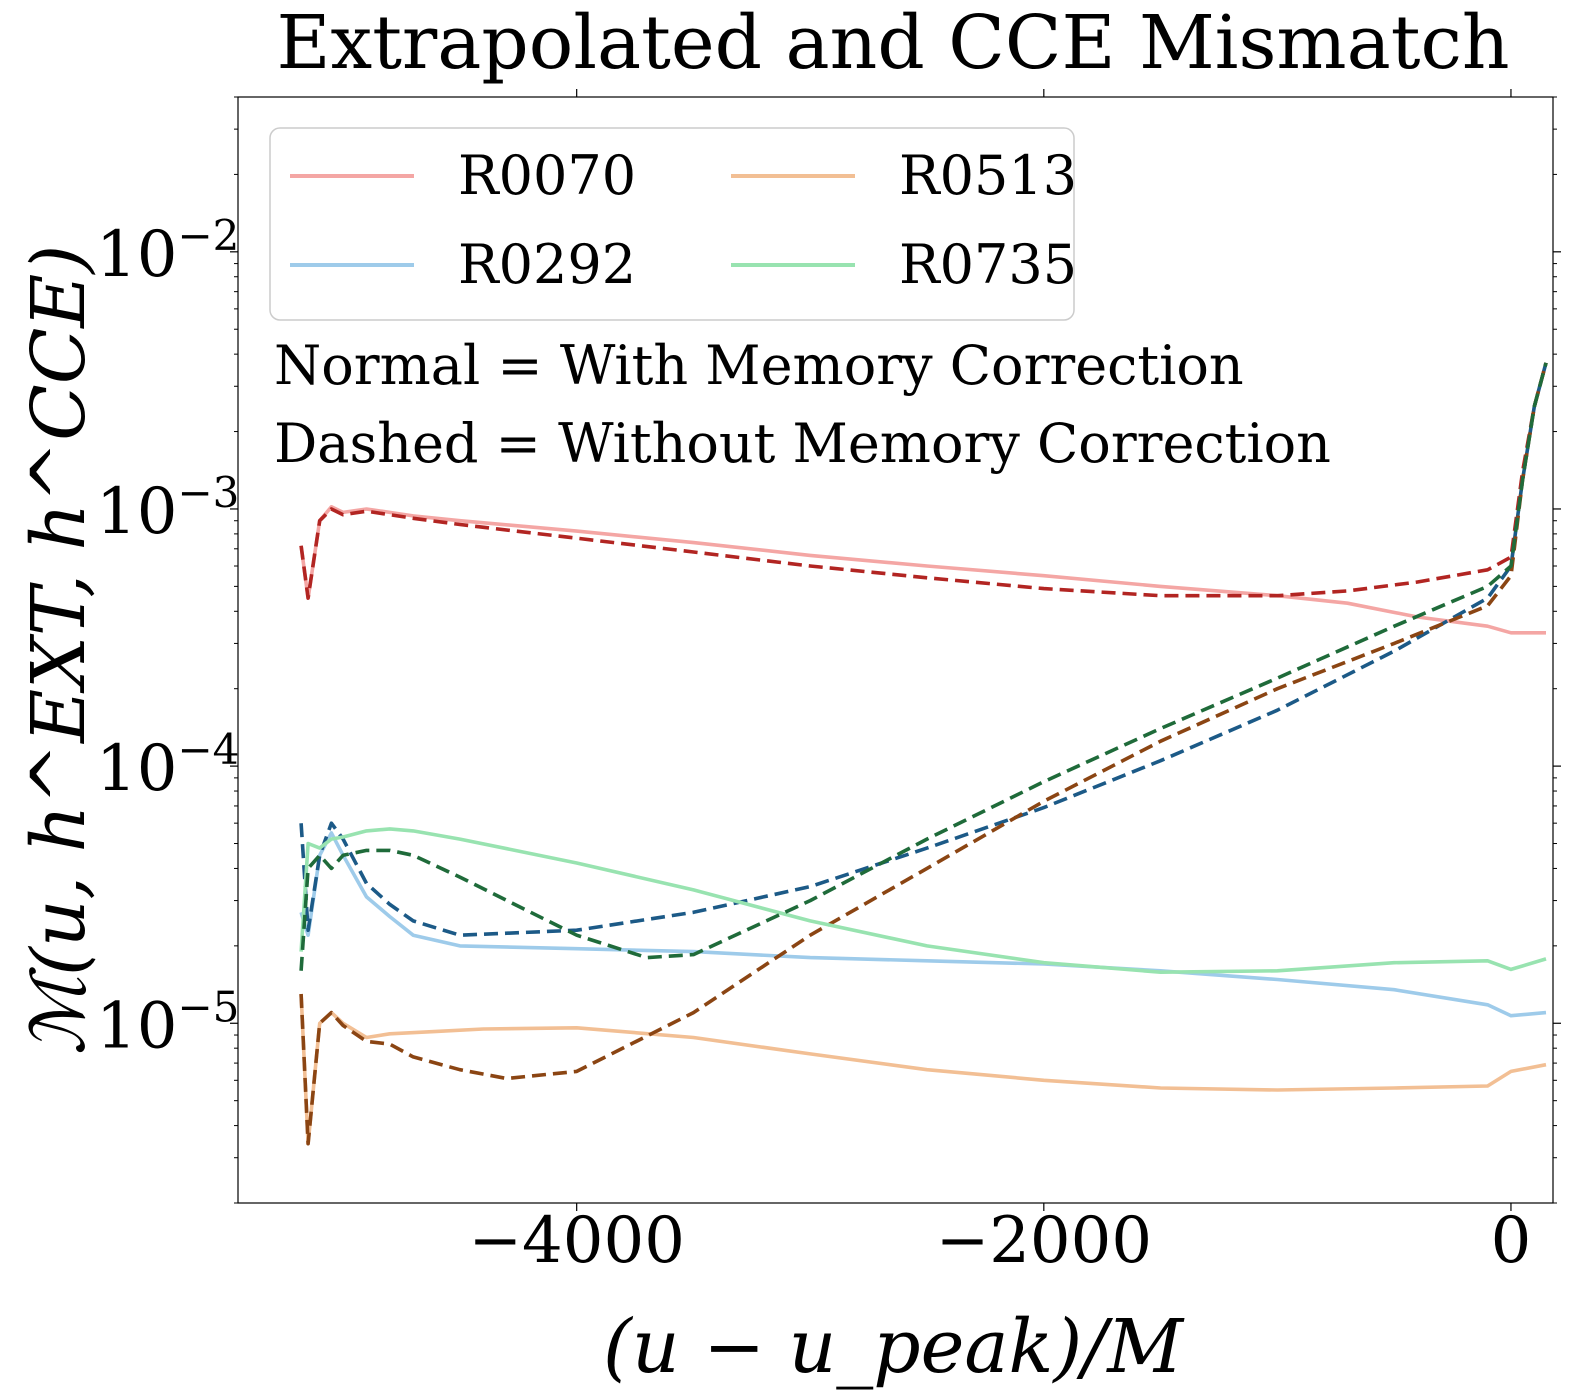 The height and width of the screenshot is (1390, 1589). What do you see at coordinates (208, 1006) in the screenshot?
I see `y-tick-label-exponent: −5` at bounding box center [208, 1006].